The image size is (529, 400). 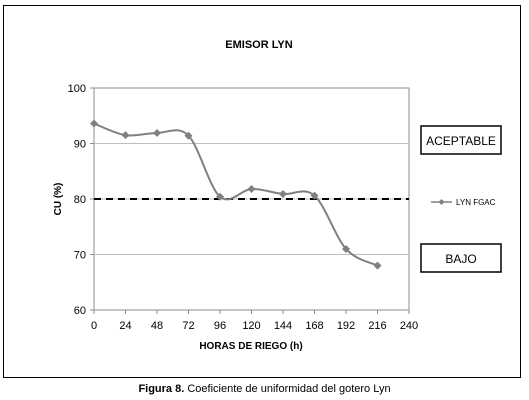 What do you see at coordinates (250, 346) in the screenshot?
I see `x-axis-title: HORAS DE RIEGO (h)` at bounding box center [250, 346].